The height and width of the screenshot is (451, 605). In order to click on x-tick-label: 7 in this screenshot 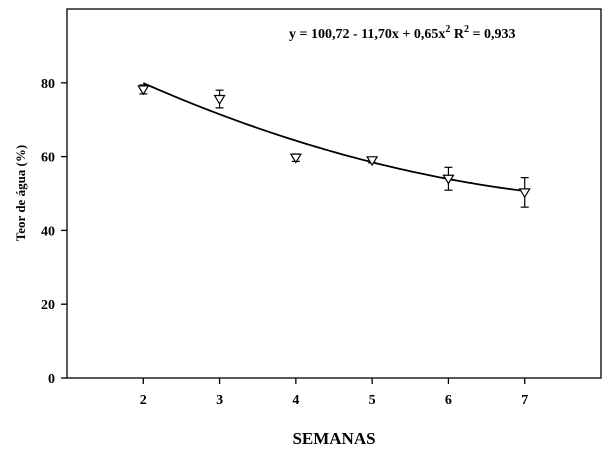, I will do `click(524, 400)`.